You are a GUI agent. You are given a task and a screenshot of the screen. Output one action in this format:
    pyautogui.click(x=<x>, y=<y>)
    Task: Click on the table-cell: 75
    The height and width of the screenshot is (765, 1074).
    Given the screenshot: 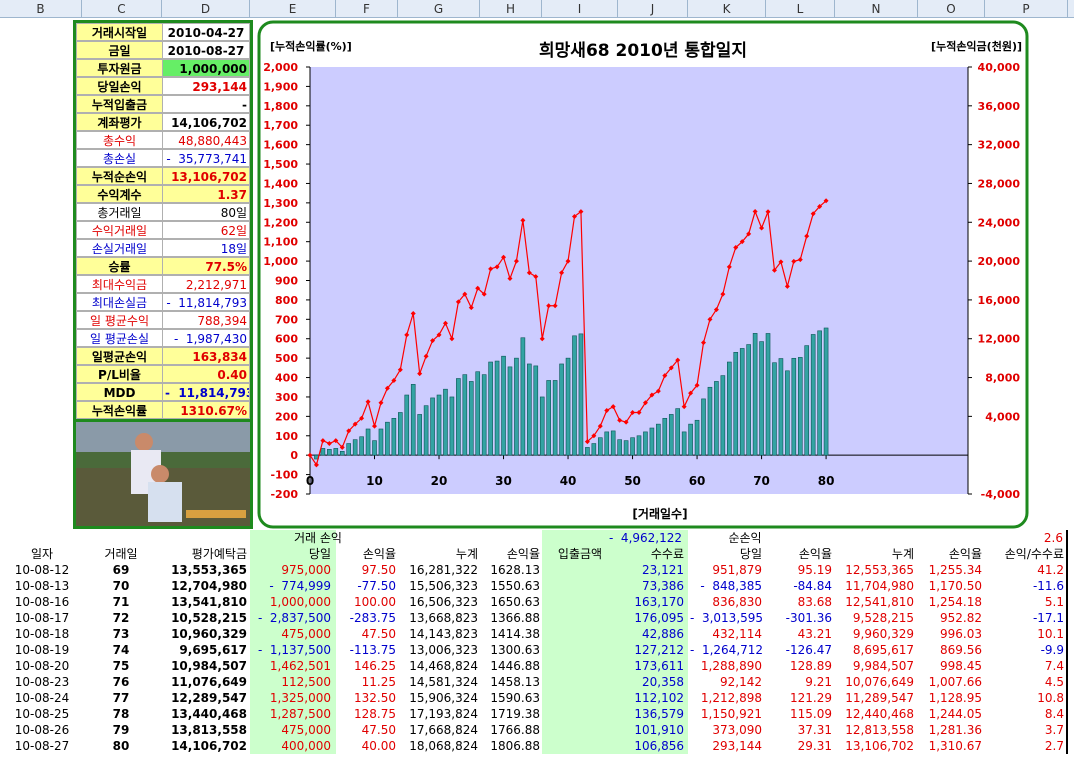 What is the action you would take?
    pyautogui.click(x=121, y=666)
    